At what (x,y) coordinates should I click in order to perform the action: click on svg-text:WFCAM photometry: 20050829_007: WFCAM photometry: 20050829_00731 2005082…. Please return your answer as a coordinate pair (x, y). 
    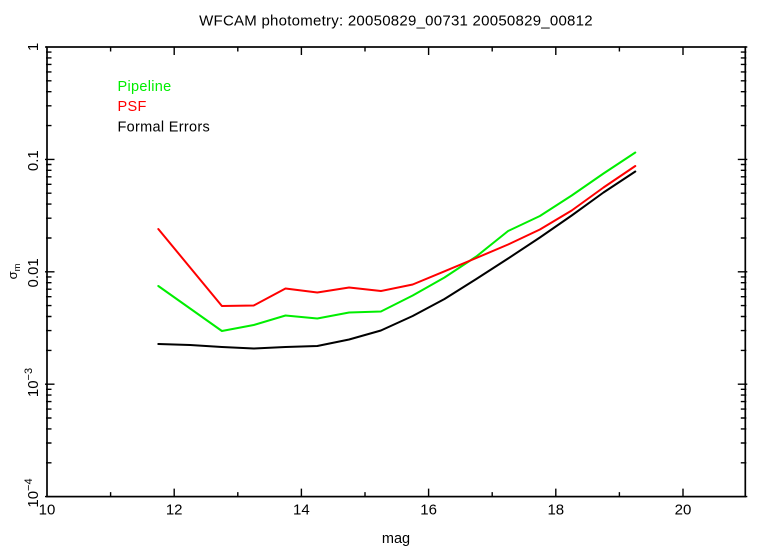
    Looking at the image, I should click on (396, 21).